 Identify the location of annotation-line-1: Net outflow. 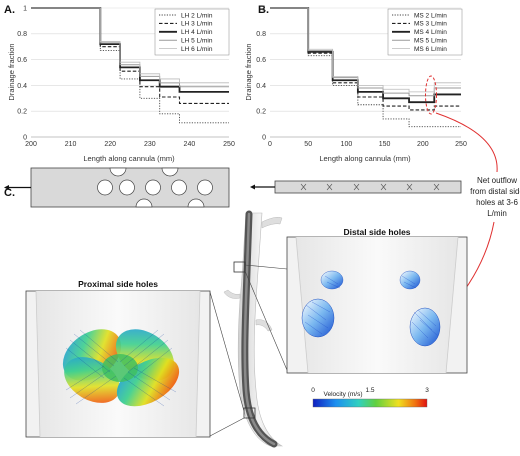
(497, 180).